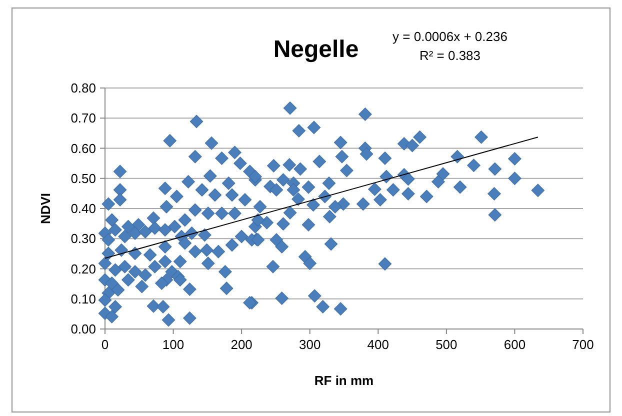 The height and width of the screenshot is (416, 622). What do you see at coordinates (450, 36) in the screenshot?
I see `text: y = 0.0006x + 0.236` at bounding box center [450, 36].